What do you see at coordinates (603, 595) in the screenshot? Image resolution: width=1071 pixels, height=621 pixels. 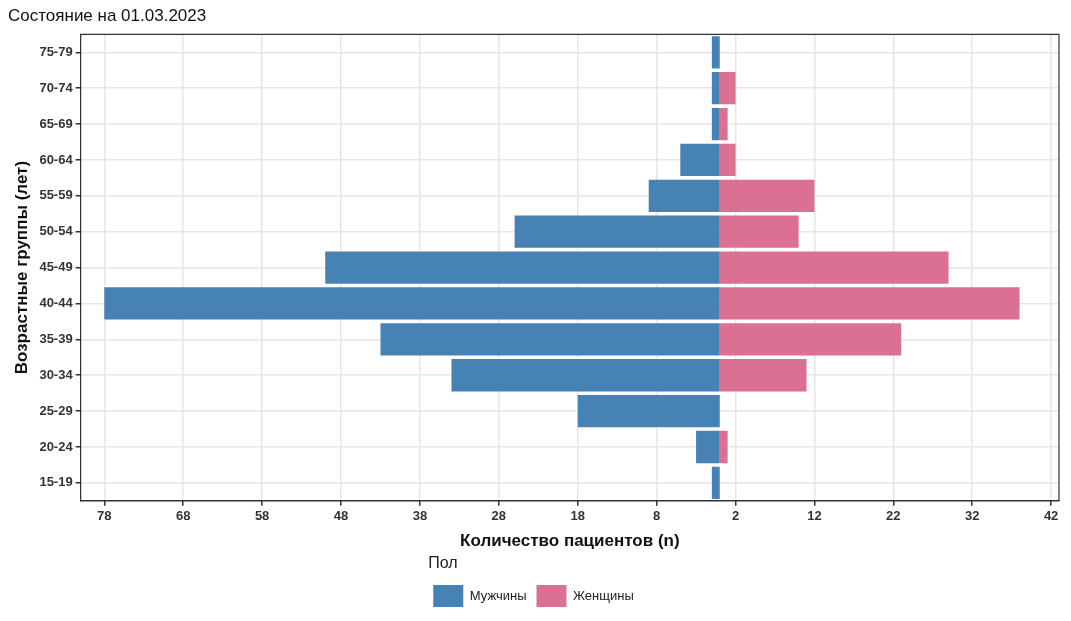 I see `legend-label: Женщины` at bounding box center [603, 595].